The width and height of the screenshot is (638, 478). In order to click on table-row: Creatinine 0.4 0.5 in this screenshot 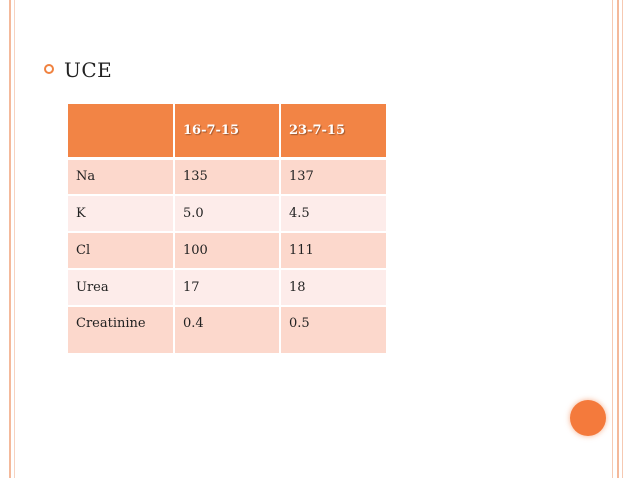, I will do `click(227, 330)`.